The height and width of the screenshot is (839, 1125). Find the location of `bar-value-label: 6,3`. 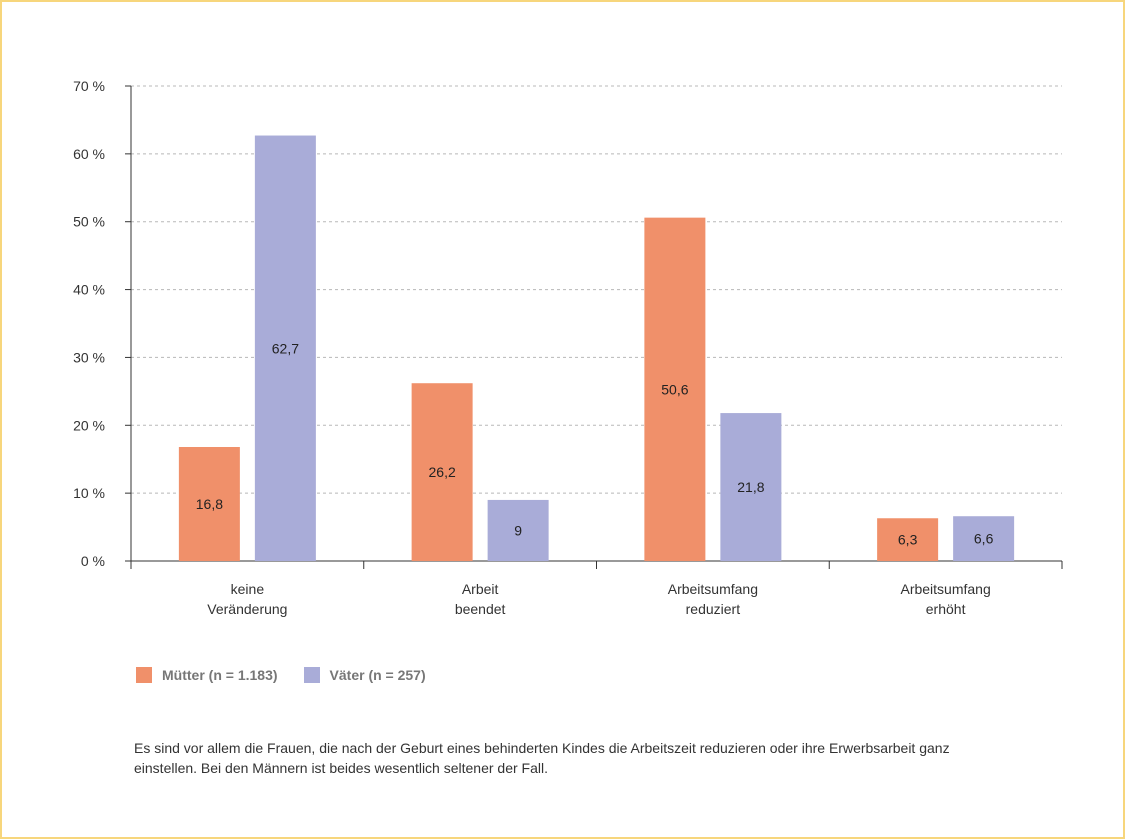

bar-value-label: 6,3 is located at coordinates (908, 540).